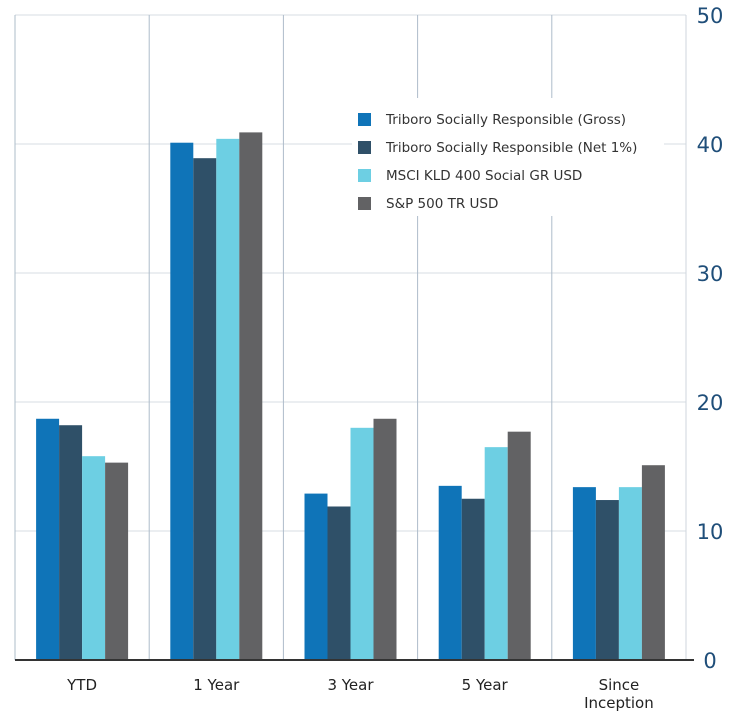 Image resolution: width=737 pixels, height=713 pixels. What do you see at coordinates (484, 176) in the screenshot?
I see `legend-label: MSCI KLD 400 Social GR USD` at bounding box center [484, 176].